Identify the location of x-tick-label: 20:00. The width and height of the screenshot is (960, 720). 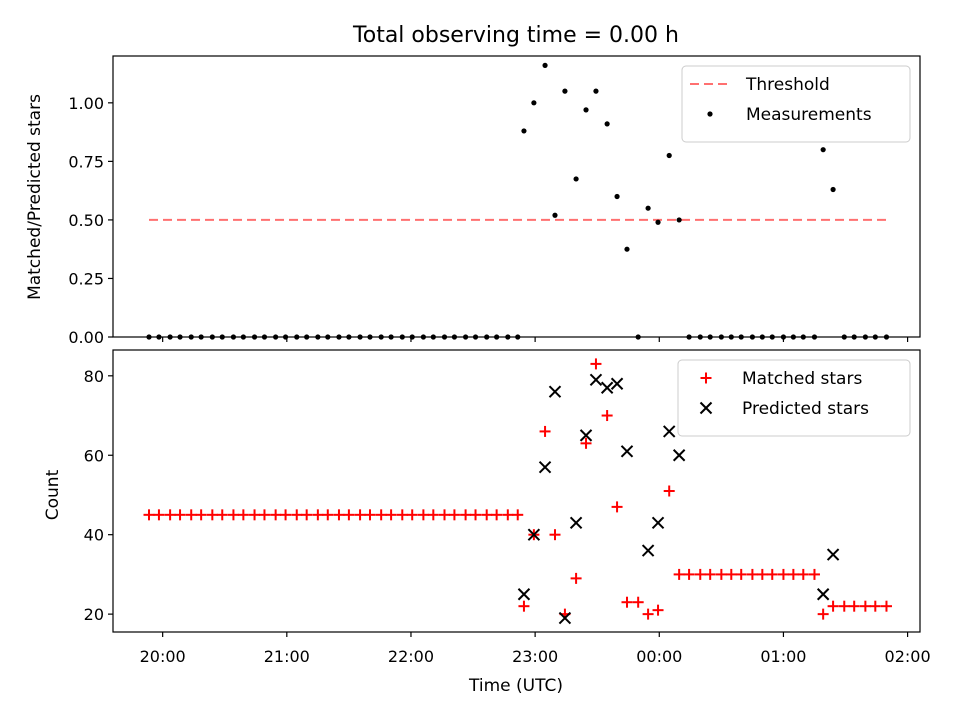
(163, 656).